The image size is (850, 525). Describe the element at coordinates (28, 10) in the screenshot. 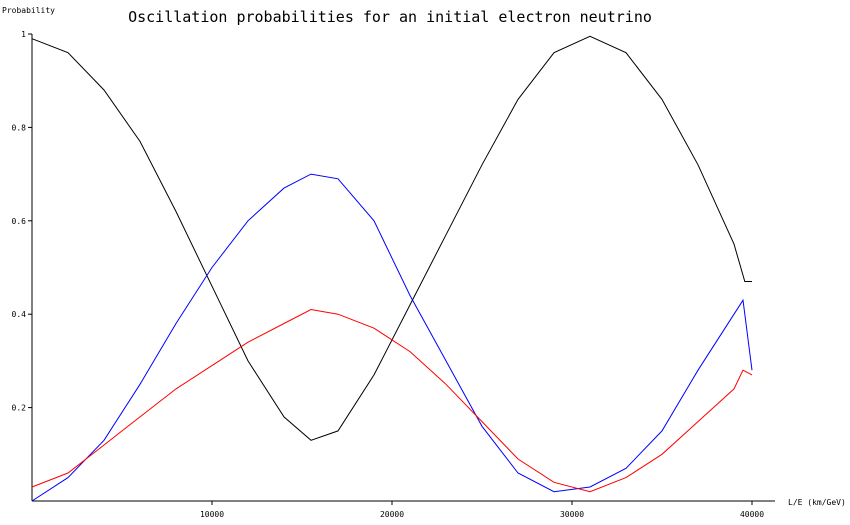

I see `y-axis-label: Probability` at that location.